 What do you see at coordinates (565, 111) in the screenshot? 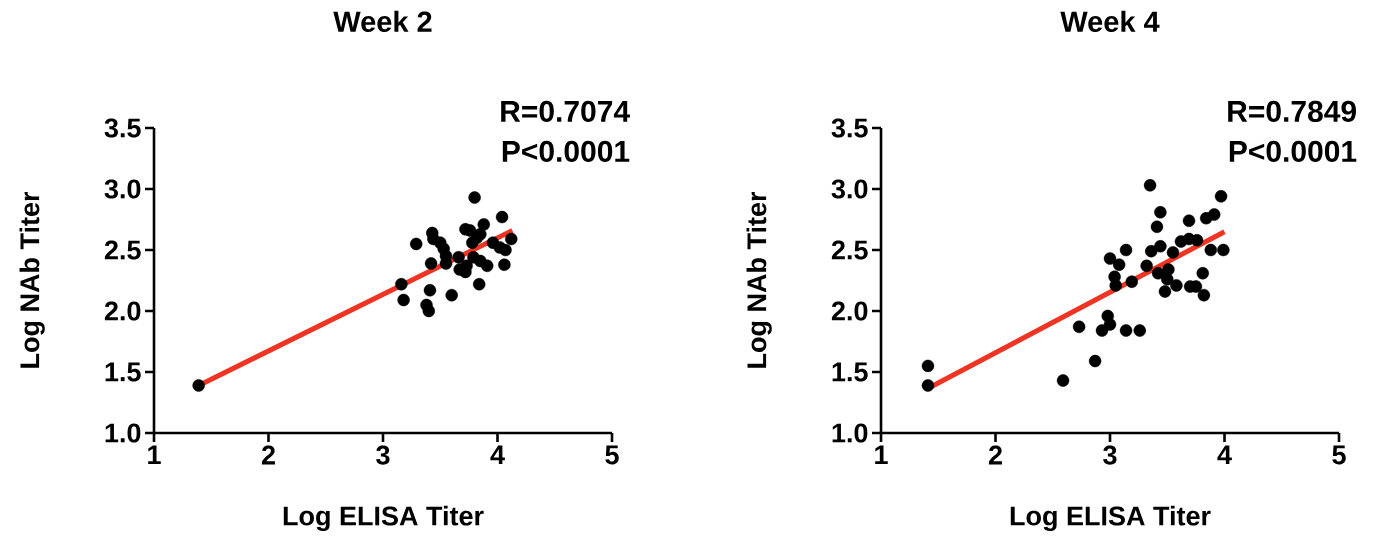
I see `text: R=0.7074` at bounding box center [565, 111].